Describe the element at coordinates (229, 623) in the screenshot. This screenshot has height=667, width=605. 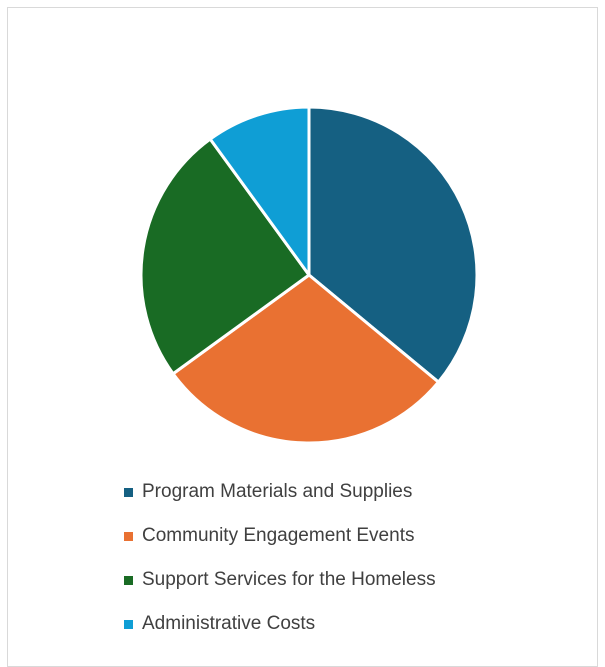
I see `legend-label: Administrative Costs` at that location.